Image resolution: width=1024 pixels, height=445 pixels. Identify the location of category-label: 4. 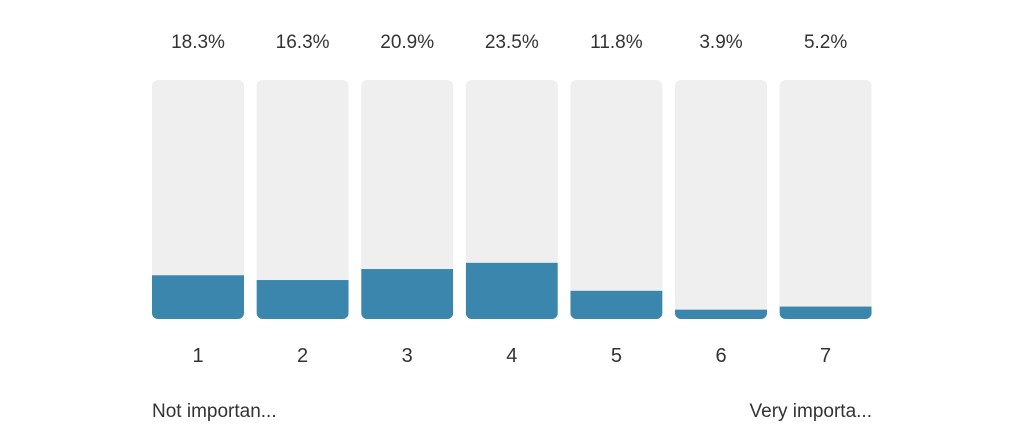
(511, 356).